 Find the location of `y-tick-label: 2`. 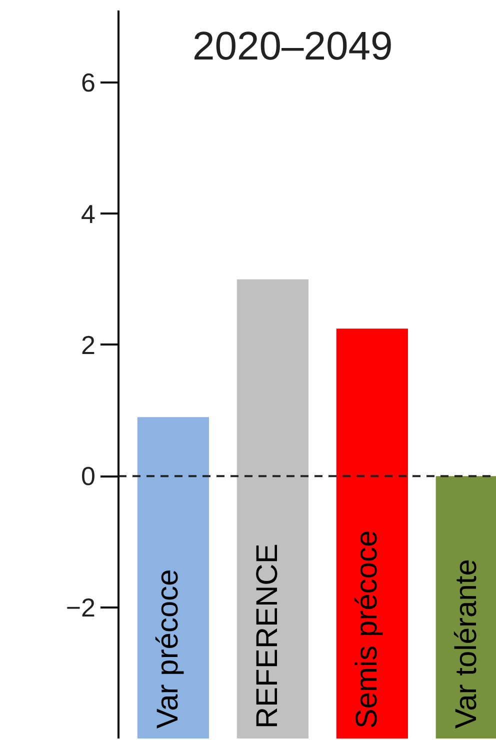

y-tick-label: 2 is located at coordinates (88, 345).